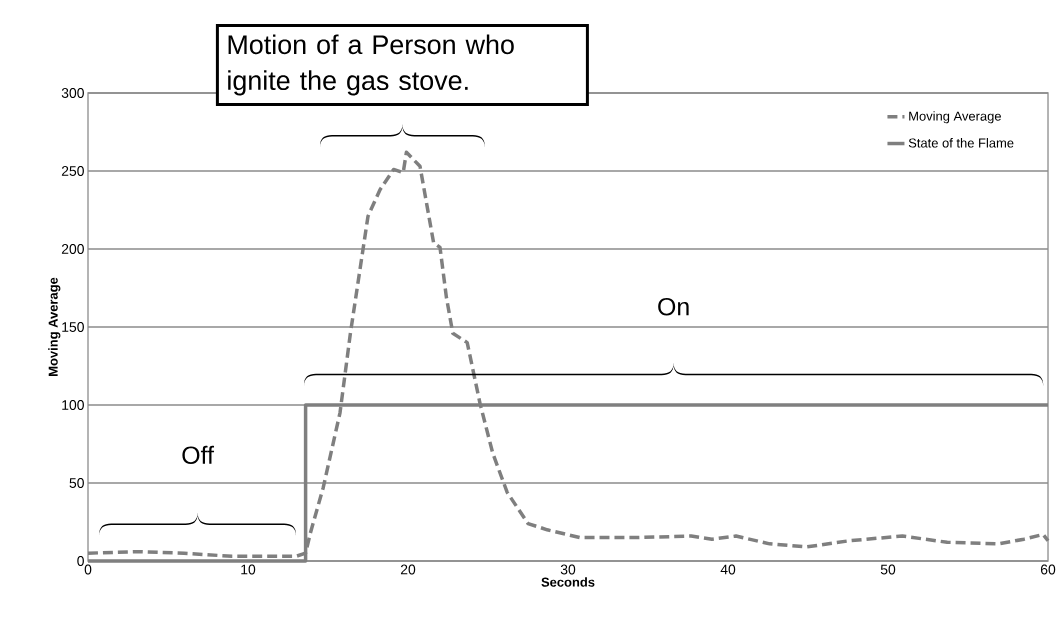 This screenshot has height=633, width=1064. I want to click on y-tick-label: 250, so click(72, 171).